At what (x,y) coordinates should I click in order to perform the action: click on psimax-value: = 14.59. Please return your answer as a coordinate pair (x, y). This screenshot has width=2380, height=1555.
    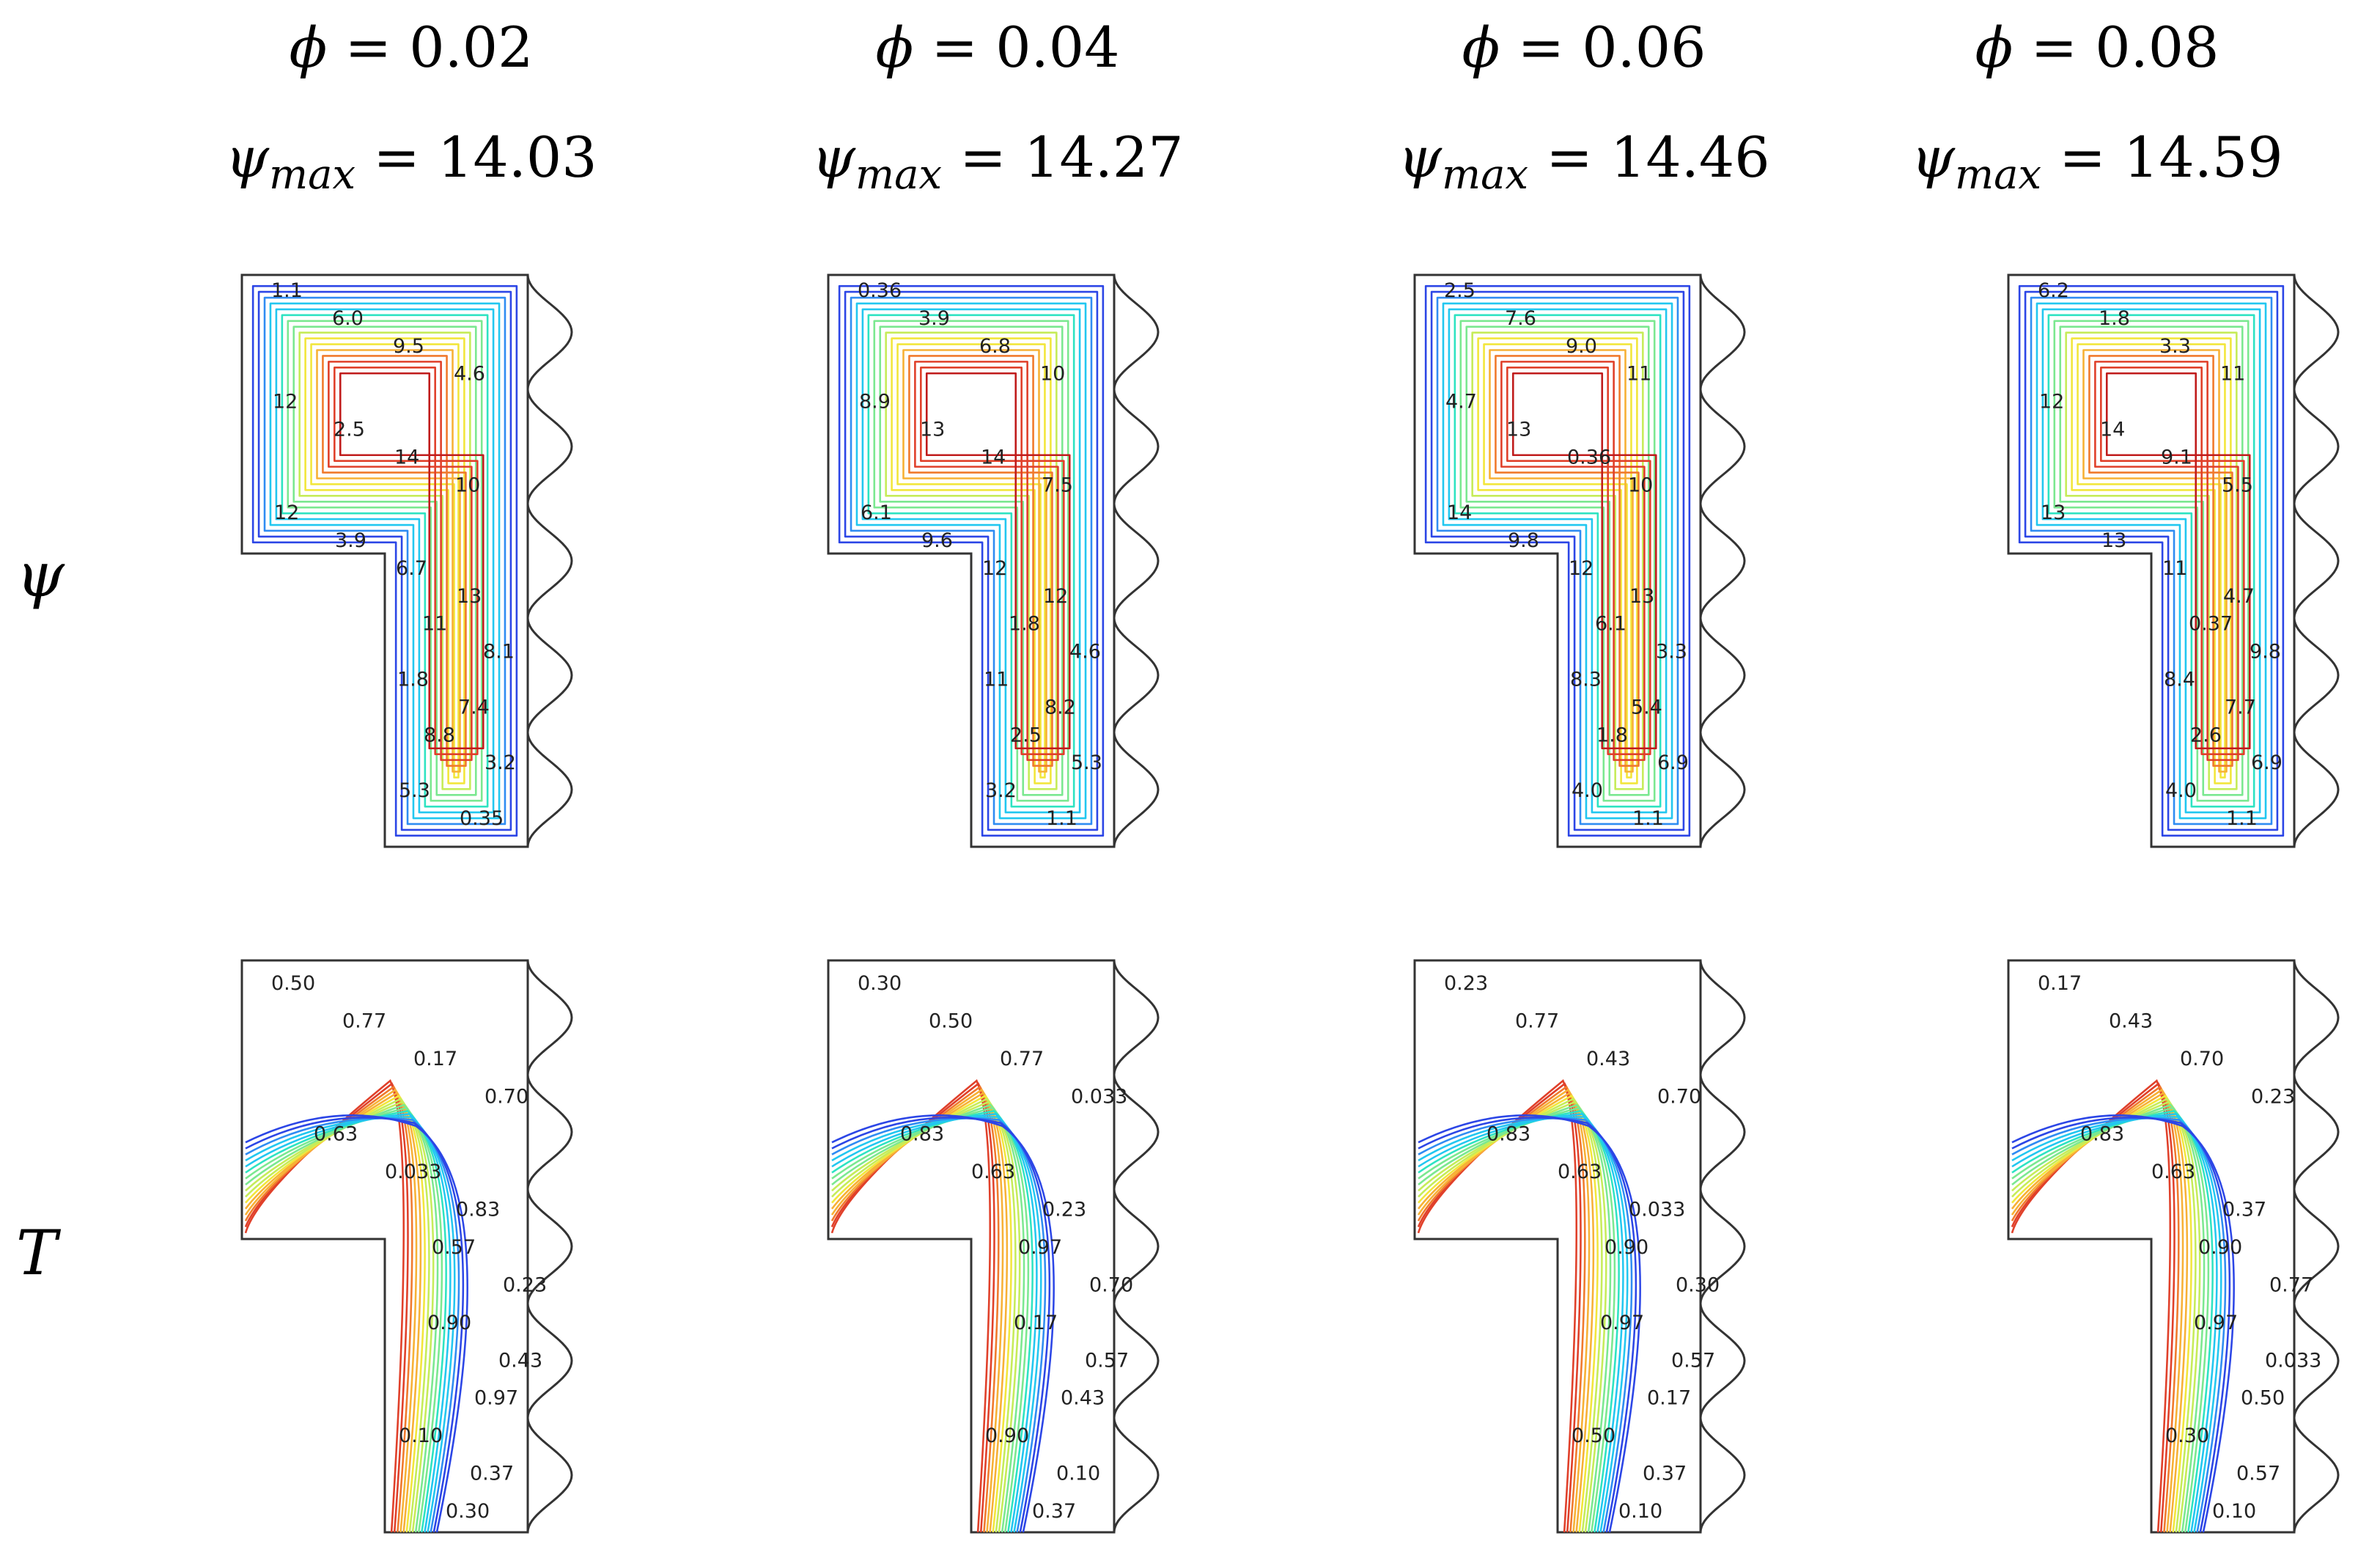
    Looking at the image, I should click on (2171, 158).